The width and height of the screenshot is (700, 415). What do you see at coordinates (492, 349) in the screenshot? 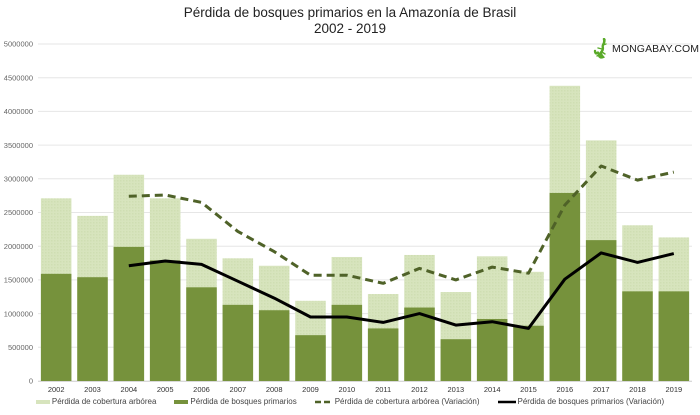
I see `bar-primary-2014` at bounding box center [492, 349].